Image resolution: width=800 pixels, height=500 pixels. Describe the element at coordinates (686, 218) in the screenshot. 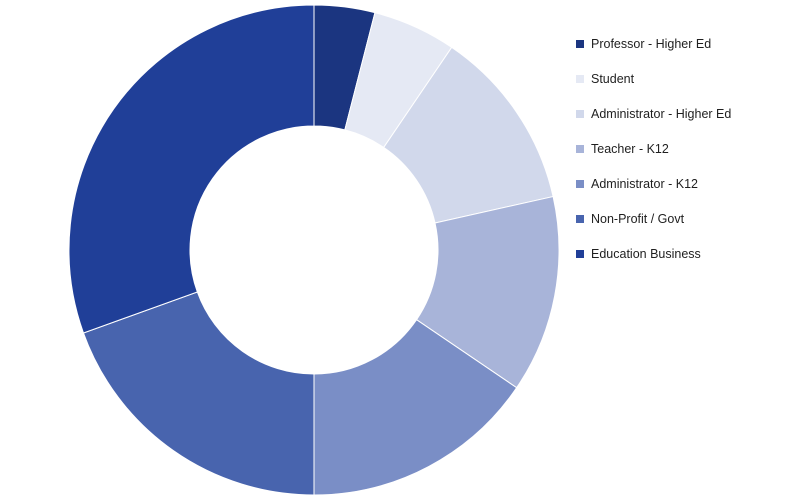

I see `legend-item-non-profit-govt: Non-Profit / Govt` at that location.